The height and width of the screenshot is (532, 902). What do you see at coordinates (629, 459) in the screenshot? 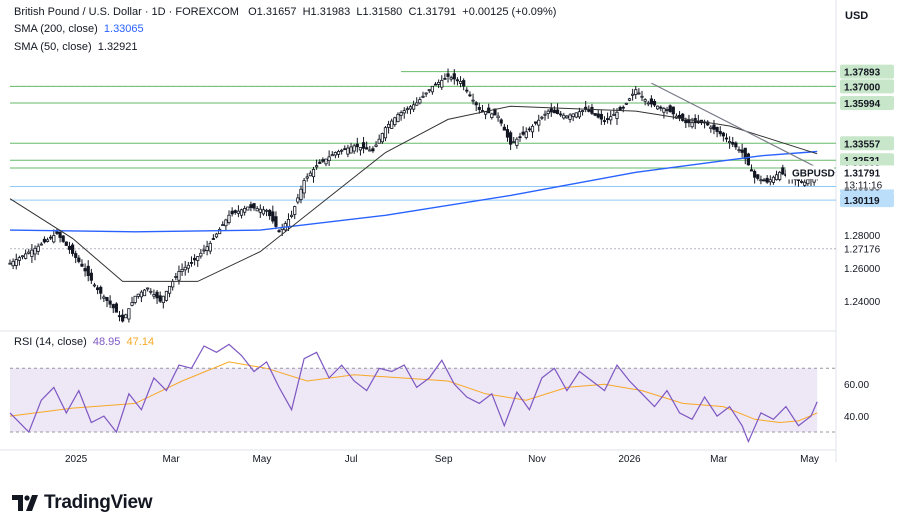
I see `time-tick-label: 2026` at bounding box center [629, 459].